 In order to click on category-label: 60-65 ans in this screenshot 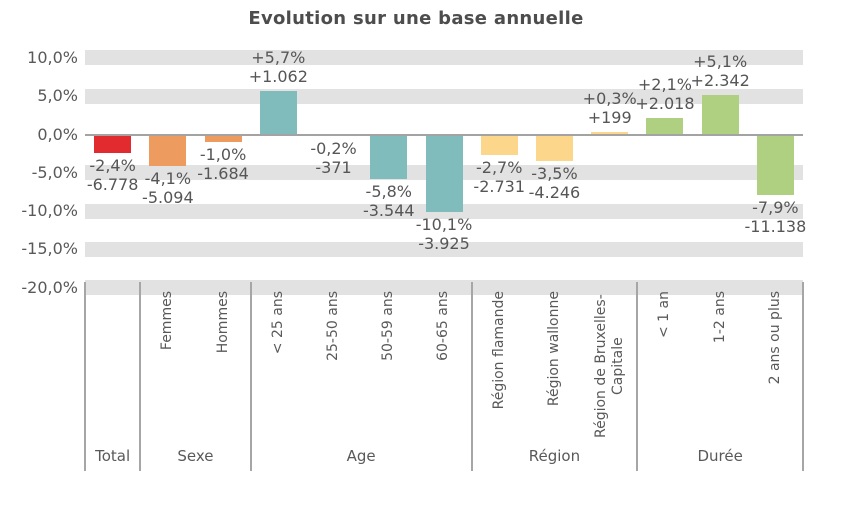, I will do `click(443, 370)`.